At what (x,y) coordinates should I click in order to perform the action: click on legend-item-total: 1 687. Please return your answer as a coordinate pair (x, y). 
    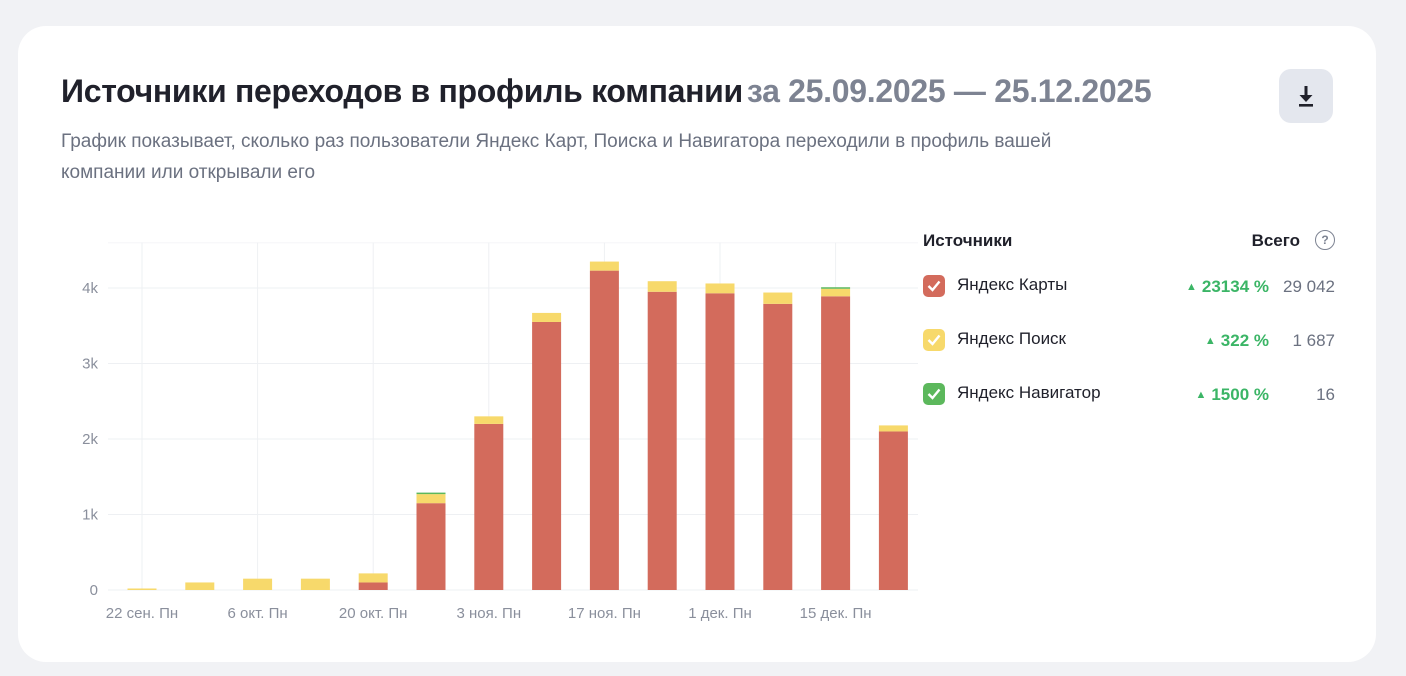
    Looking at the image, I should click on (1313, 340).